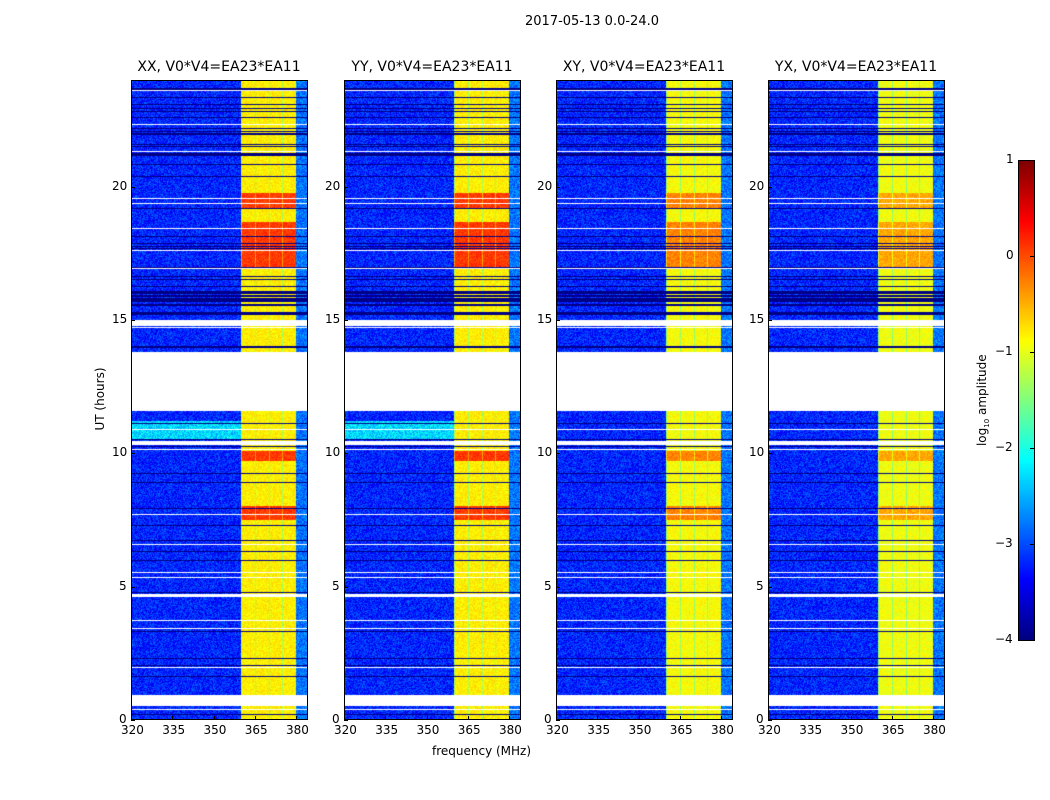 Image resolution: width=1050 pixels, height=800 pixels. Describe the element at coordinates (987, 423) in the screenshot. I see `colorbar-label-sub: 10` at that location.